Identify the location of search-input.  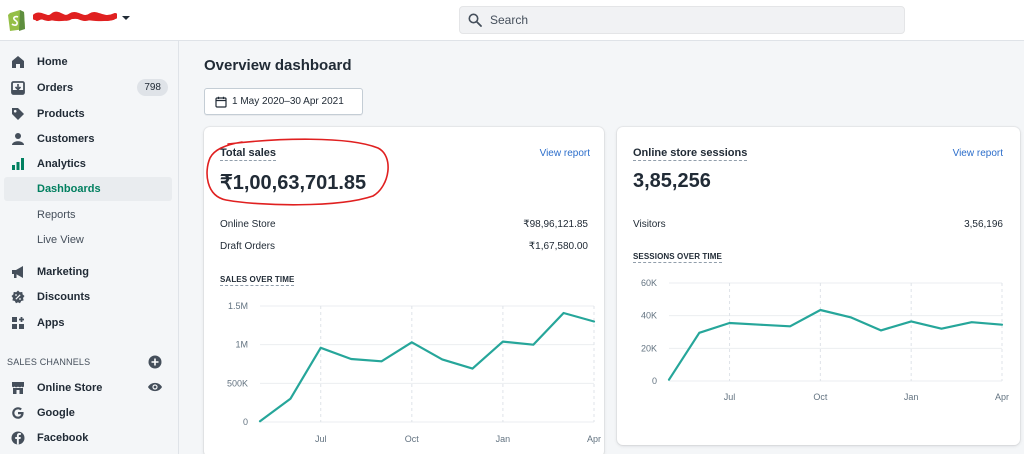
(690, 20).